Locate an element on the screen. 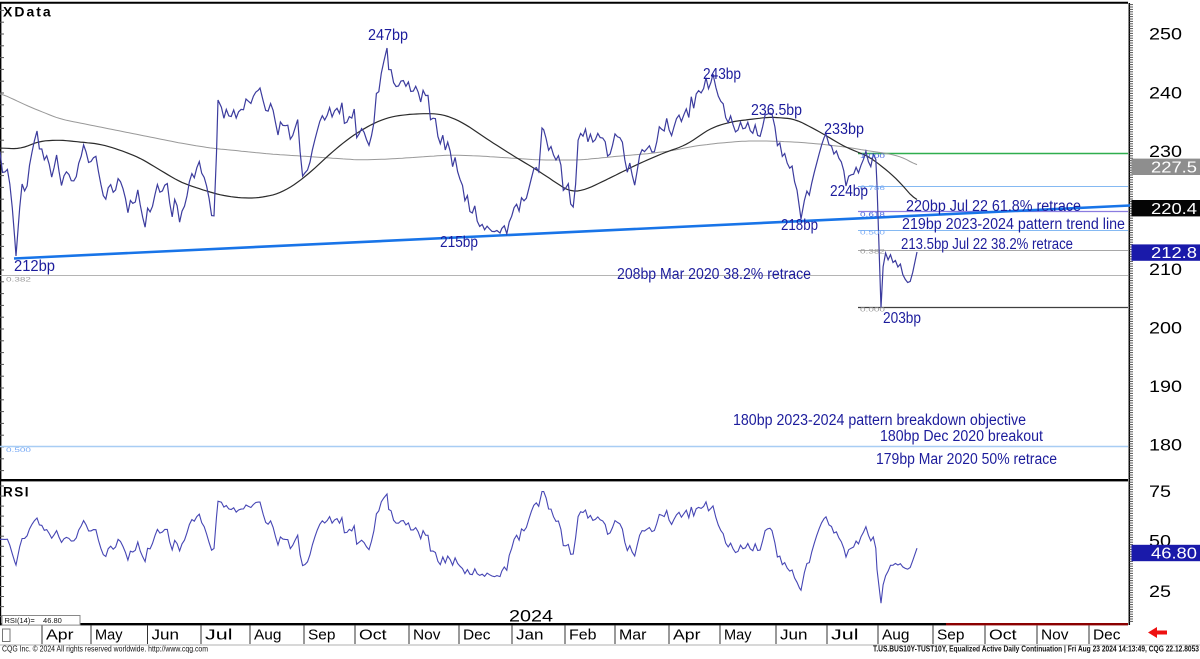 This screenshot has height=659, width=1200. svg-text: 224bp is located at coordinates (849, 191).